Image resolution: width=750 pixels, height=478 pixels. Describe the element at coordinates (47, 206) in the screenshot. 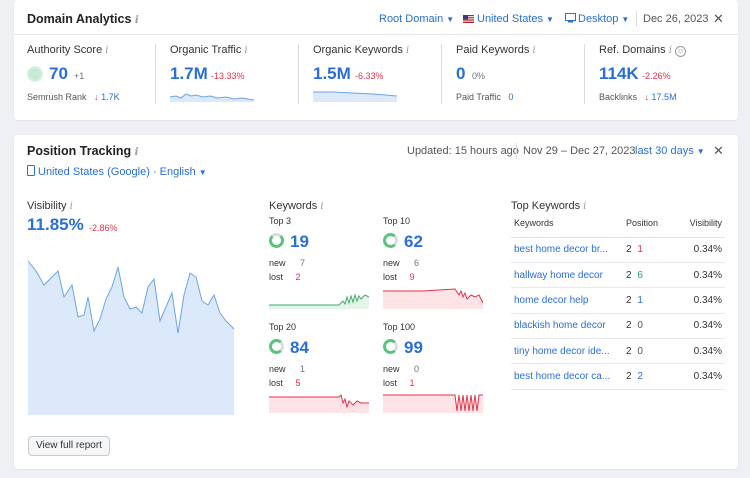

I see `visibility-label: Visibility` at that location.